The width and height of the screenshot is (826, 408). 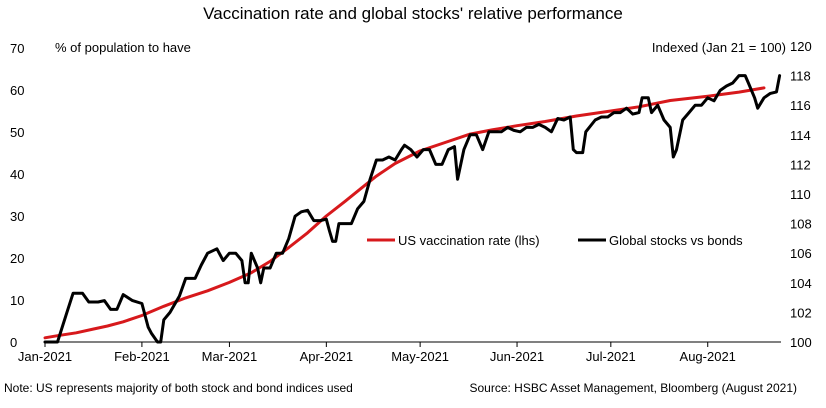 What do you see at coordinates (45, 356) in the screenshot?
I see `x-tick-label: Jan-2021` at bounding box center [45, 356].